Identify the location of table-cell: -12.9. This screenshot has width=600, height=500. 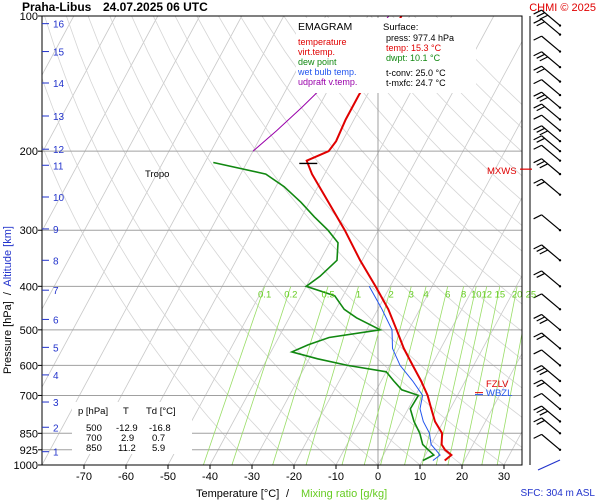
(127, 428).